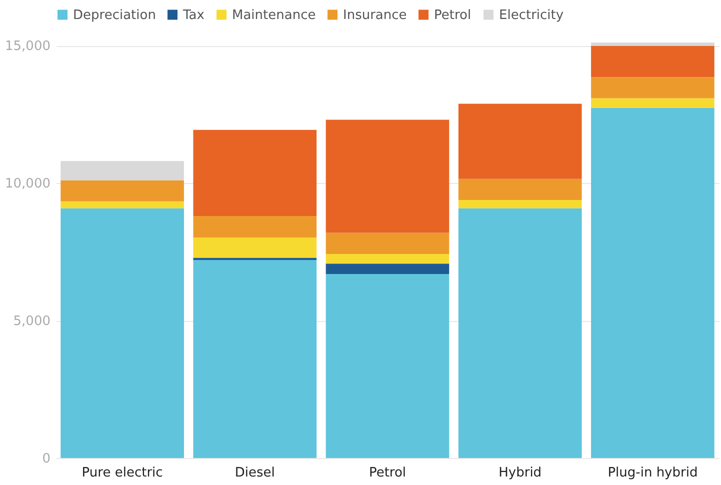 Image resolution: width=721 pixels, height=485 pixels. I want to click on x-tick-label: Plug-in hybrid, so click(653, 473).